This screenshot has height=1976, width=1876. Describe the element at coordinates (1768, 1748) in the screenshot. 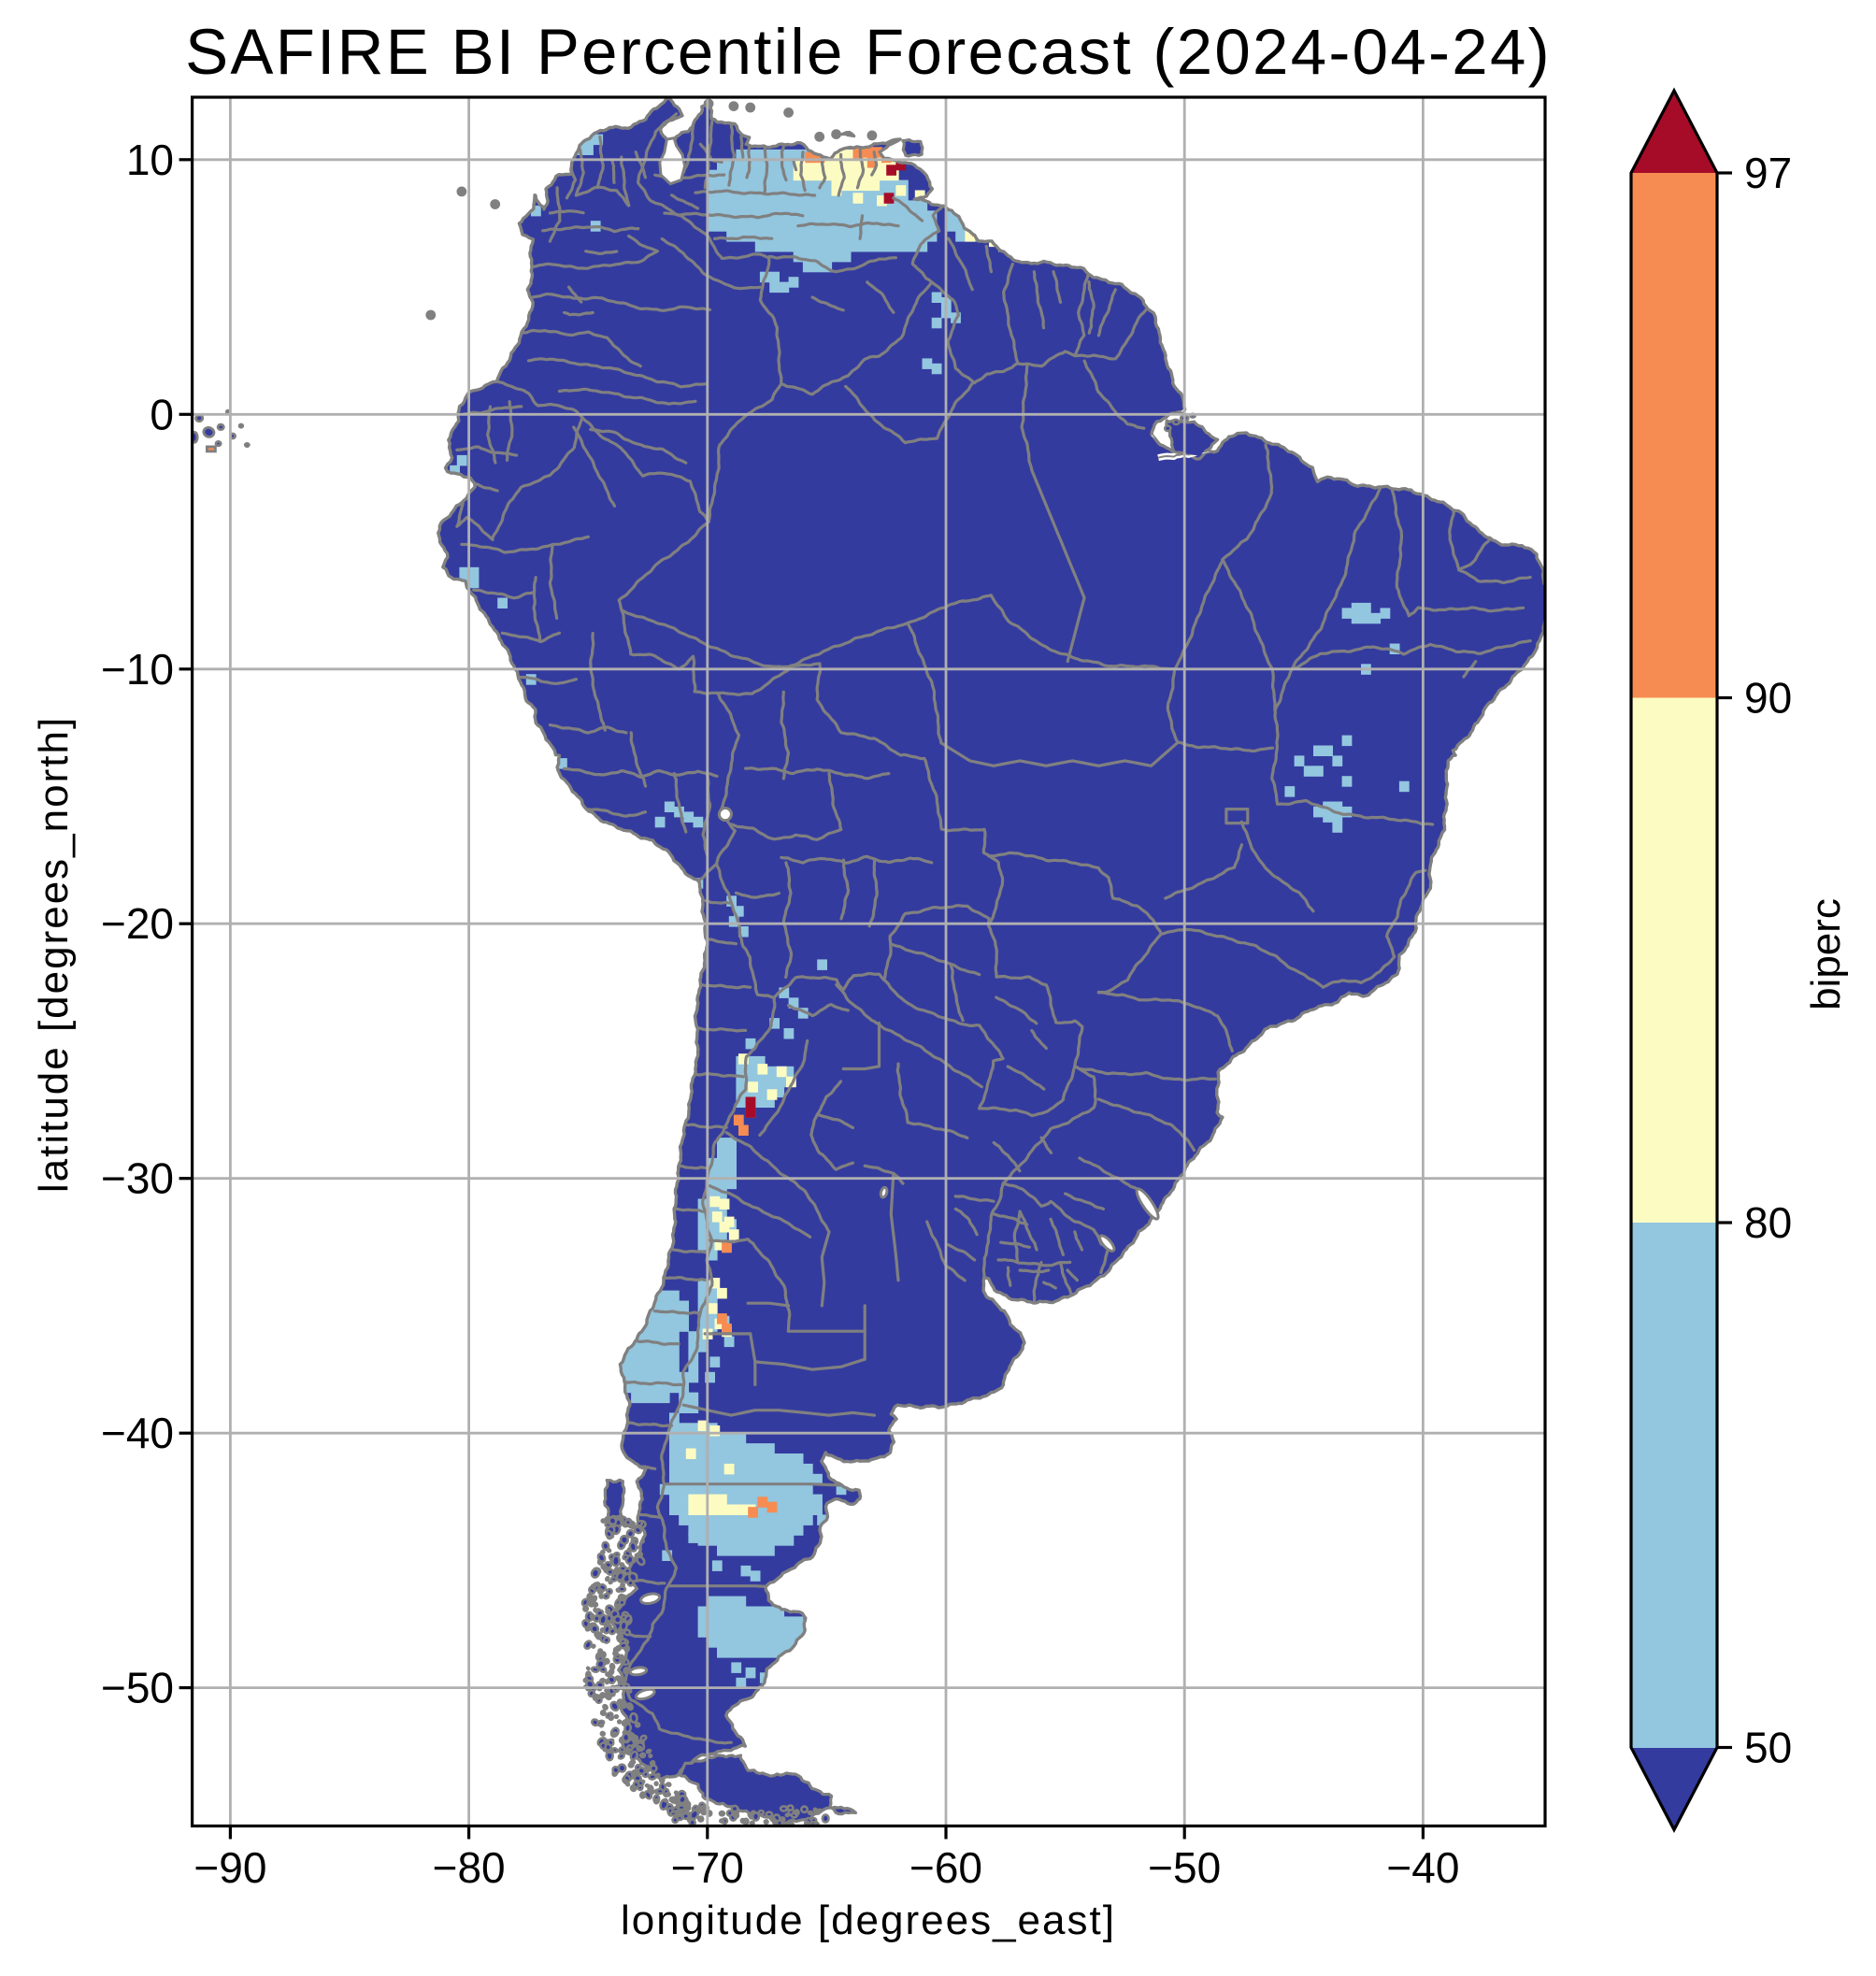

I see `svg-text: 50` at that location.